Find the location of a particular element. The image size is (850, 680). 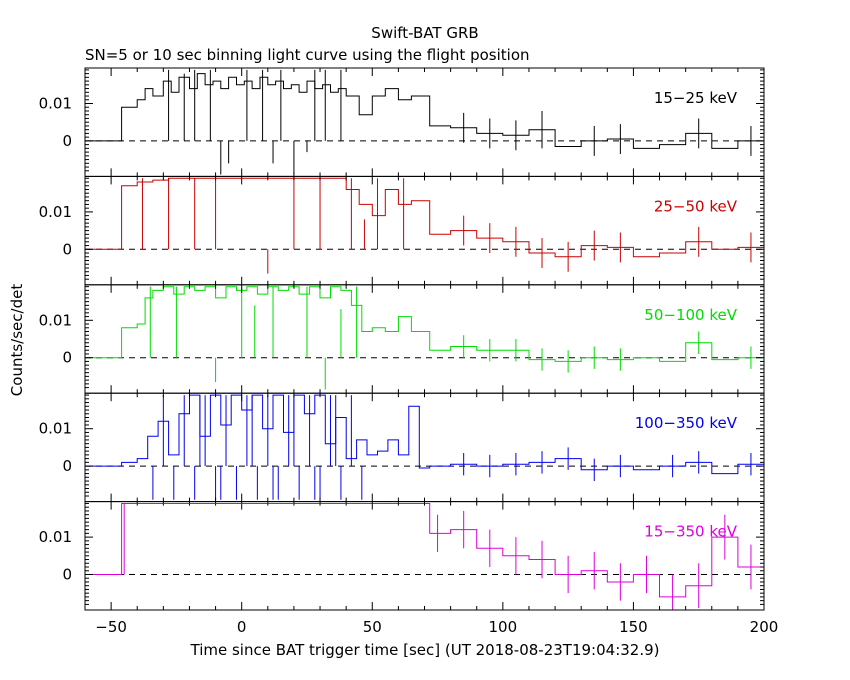

panel-3: 0 0.01 50−100 keV is located at coordinates (402, 339).